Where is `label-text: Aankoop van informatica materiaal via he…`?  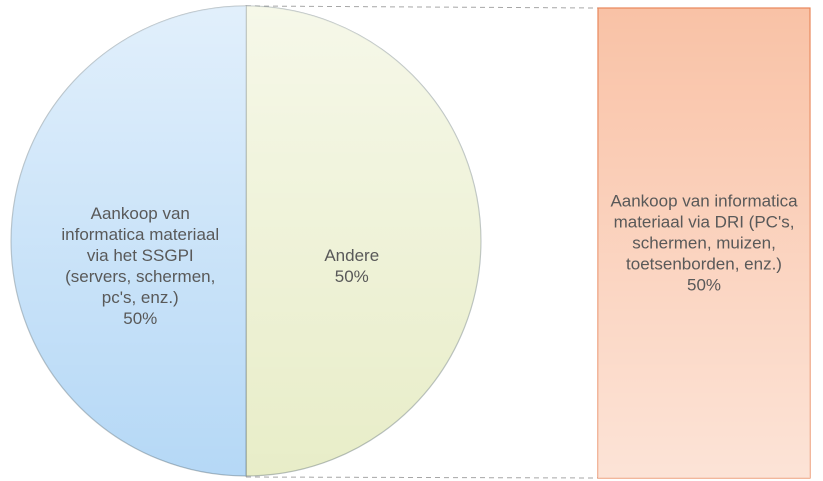
label-text: Aankoop van informatica materiaal via he… is located at coordinates (140, 255).